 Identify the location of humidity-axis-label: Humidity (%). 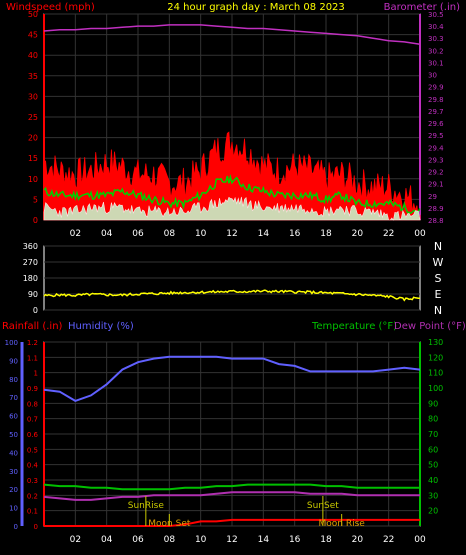
(101, 326).